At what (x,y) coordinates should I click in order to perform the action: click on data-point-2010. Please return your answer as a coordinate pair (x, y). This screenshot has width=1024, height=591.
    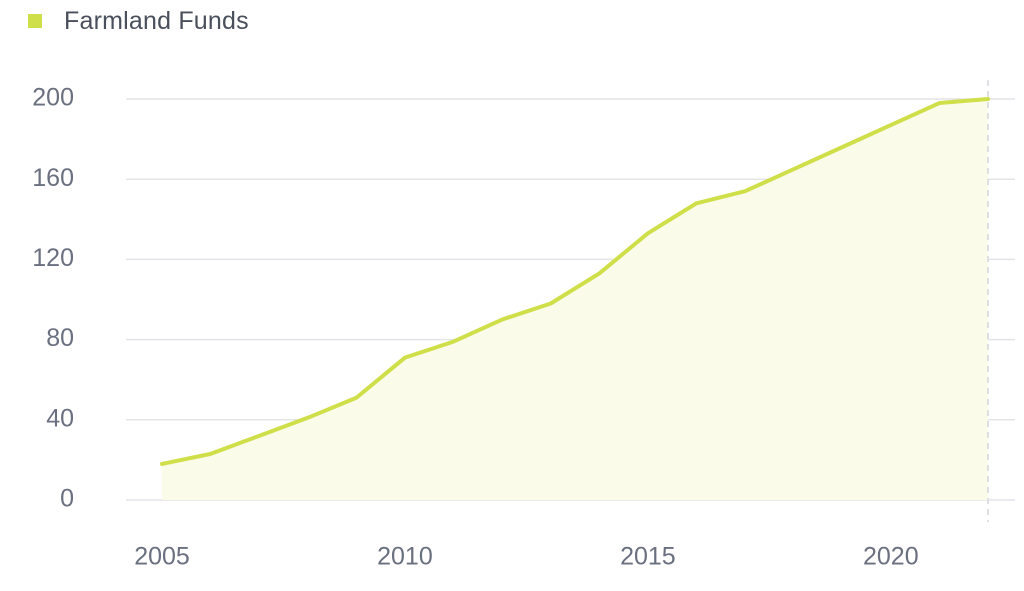
    Looking at the image, I should click on (405, 358).